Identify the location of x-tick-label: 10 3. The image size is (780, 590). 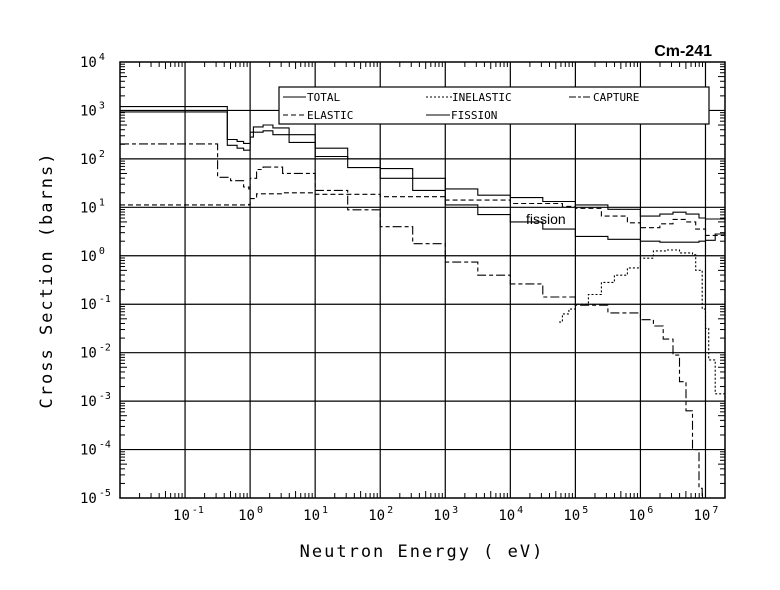
(445, 514).